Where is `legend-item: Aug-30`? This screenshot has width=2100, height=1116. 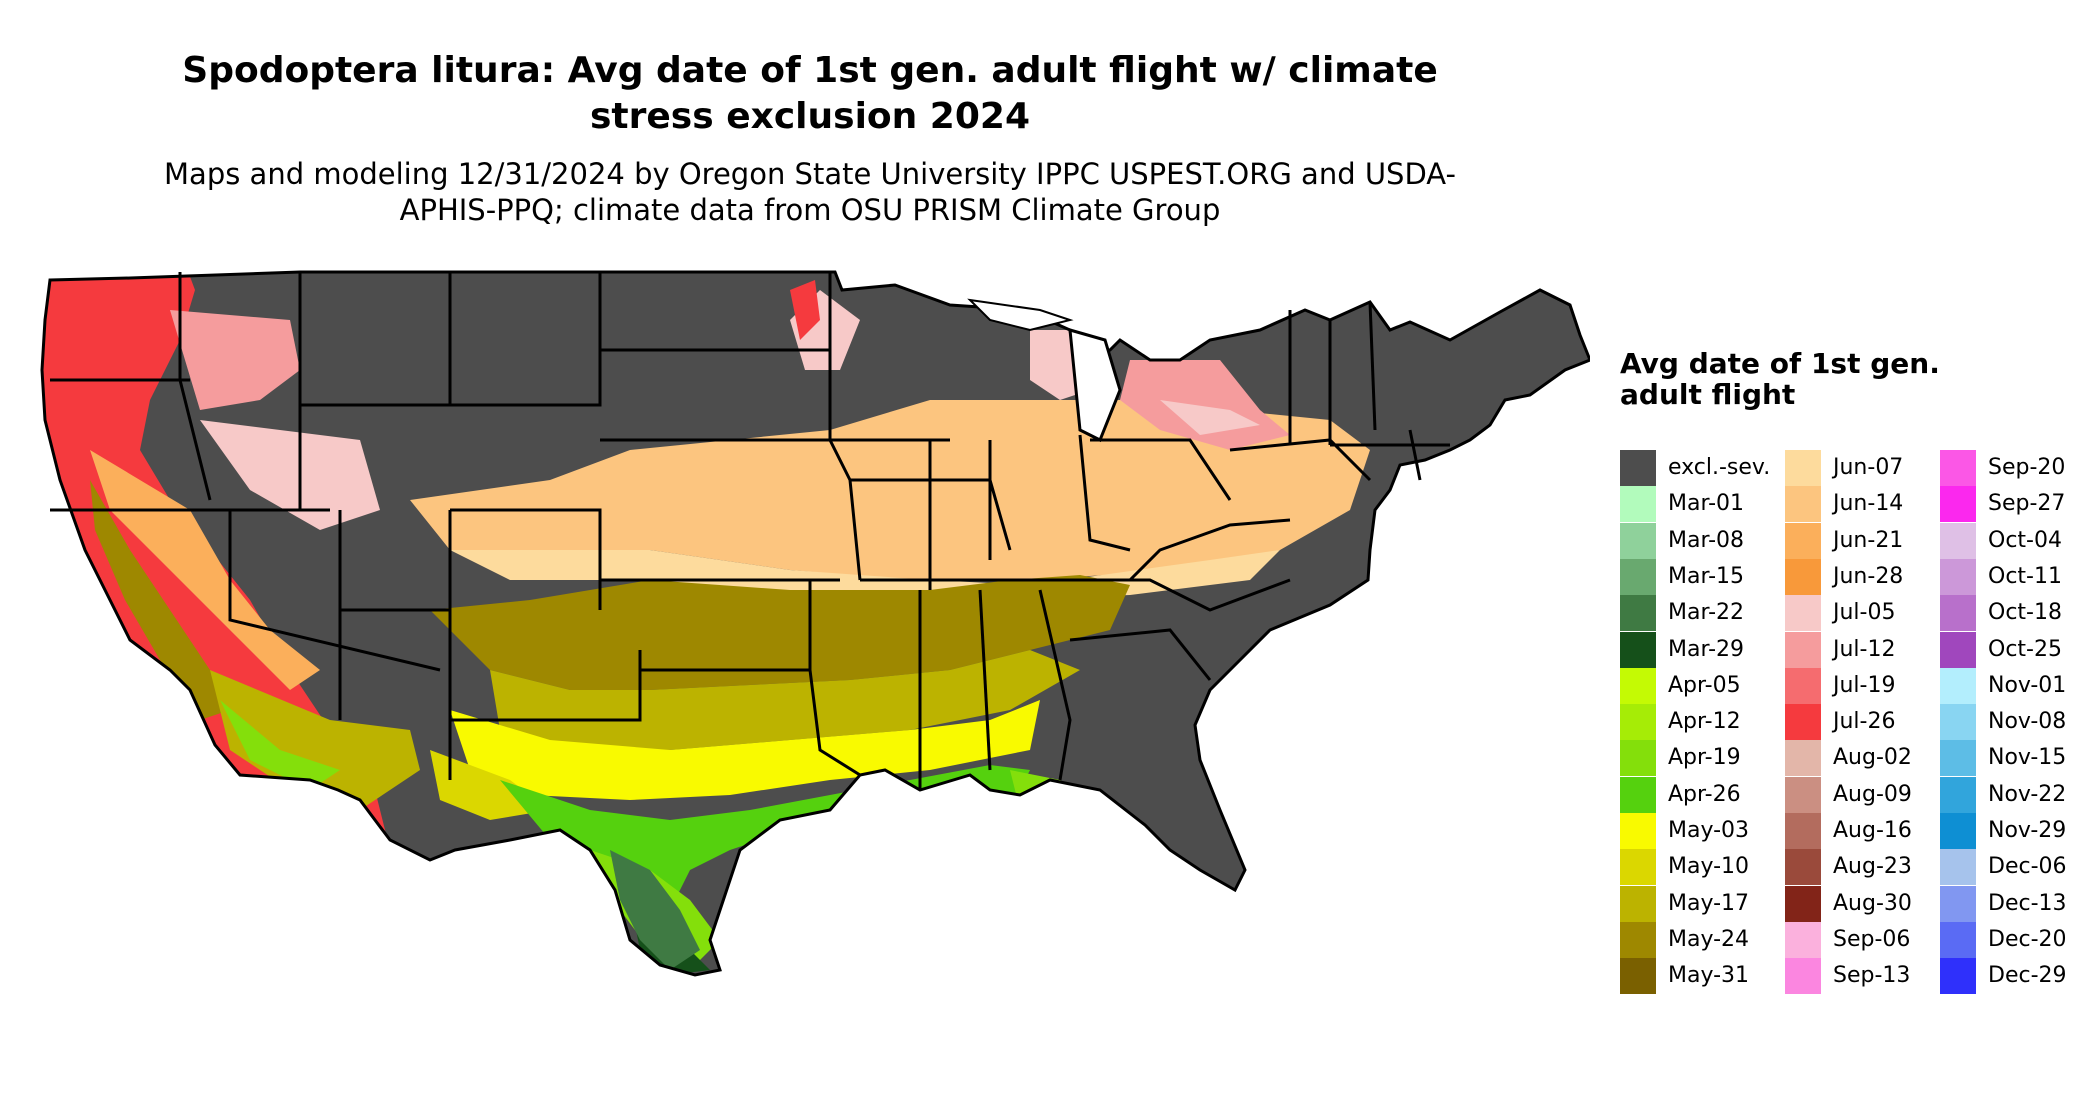
legend-item: Aug-30 is located at coordinates (1885, 903).